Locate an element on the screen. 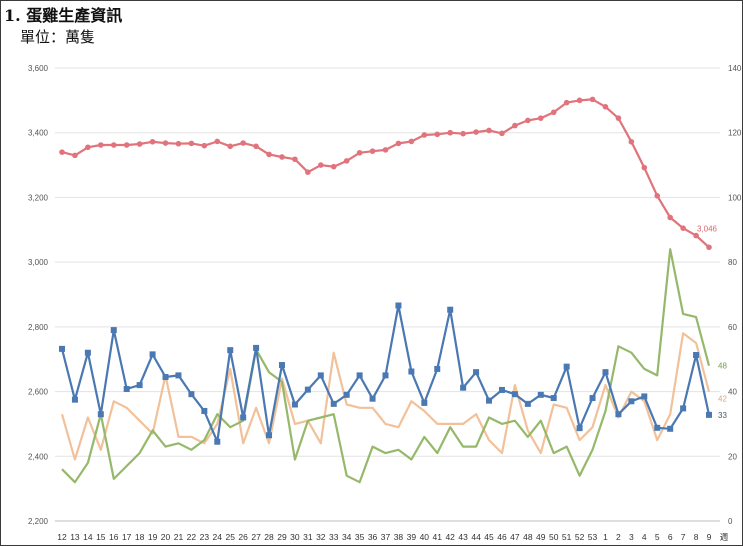  x-tick-label: 34 is located at coordinates (347, 537).